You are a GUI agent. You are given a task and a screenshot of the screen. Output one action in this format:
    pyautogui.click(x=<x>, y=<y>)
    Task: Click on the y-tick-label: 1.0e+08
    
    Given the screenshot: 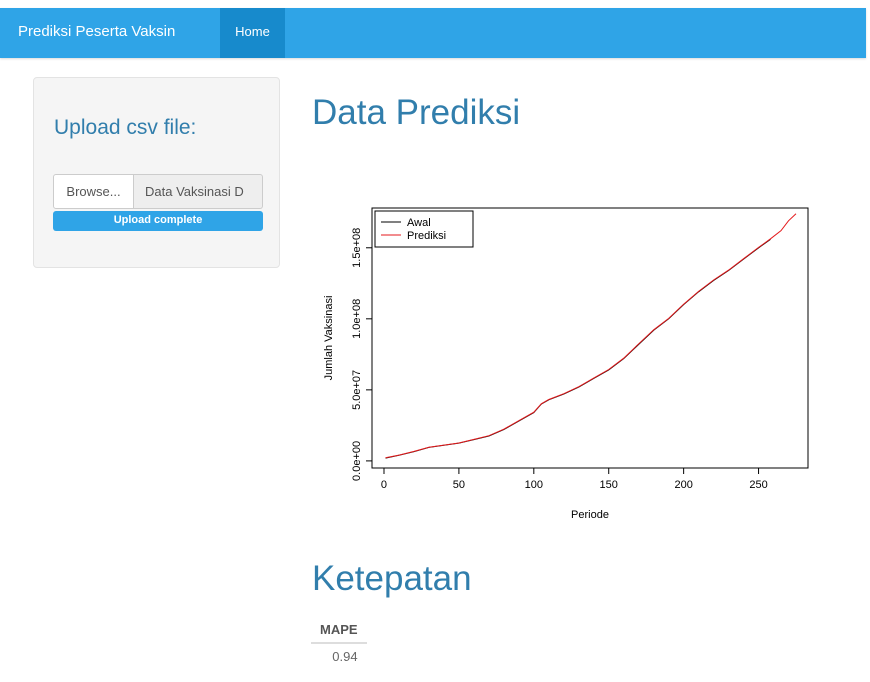 What is the action you would take?
    pyautogui.click(x=357, y=319)
    